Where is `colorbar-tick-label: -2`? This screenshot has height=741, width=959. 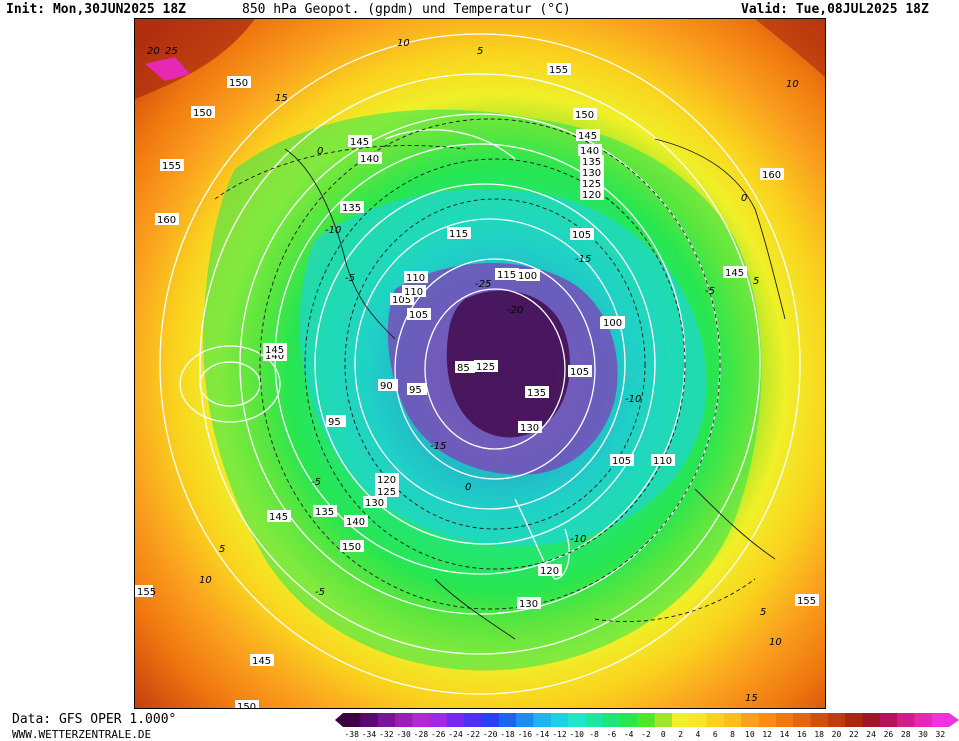 colorbar-tick-label: -2 is located at coordinates (646, 734).